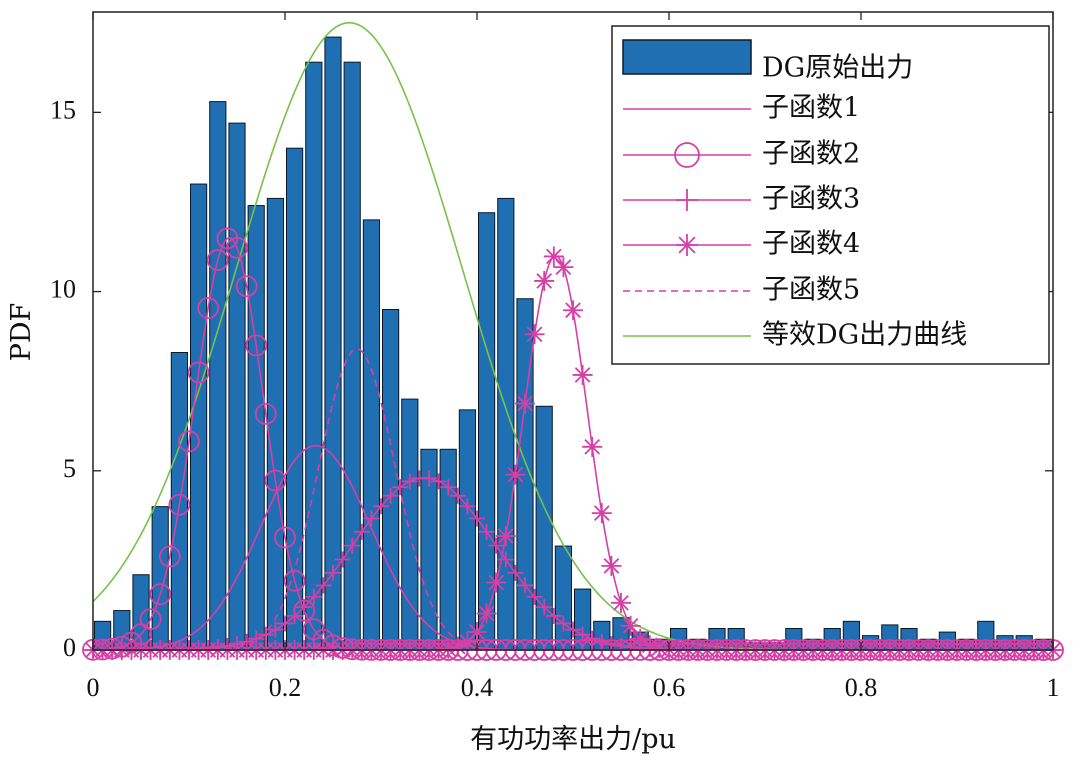 This screenshot has height=764, width=1080. What do you see at coordinates (285, 687) in the screenshot?
I see `x-tick-label: 0.2` at bounding box center [285, 687].